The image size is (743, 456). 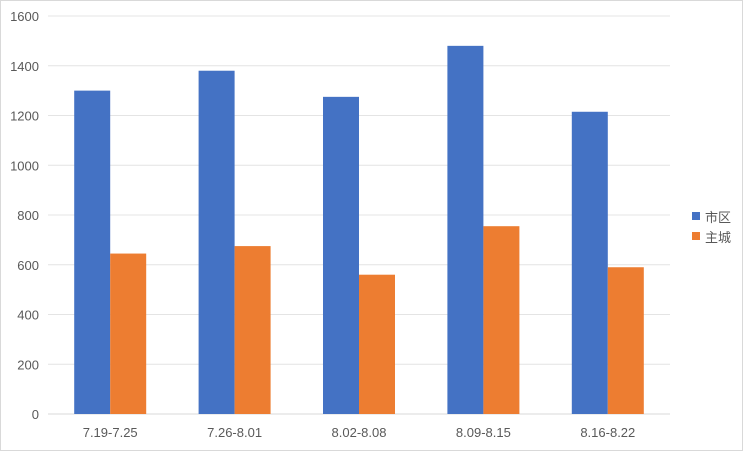 I want to click on legend: 市区 主城, so click(x=711, y=226).